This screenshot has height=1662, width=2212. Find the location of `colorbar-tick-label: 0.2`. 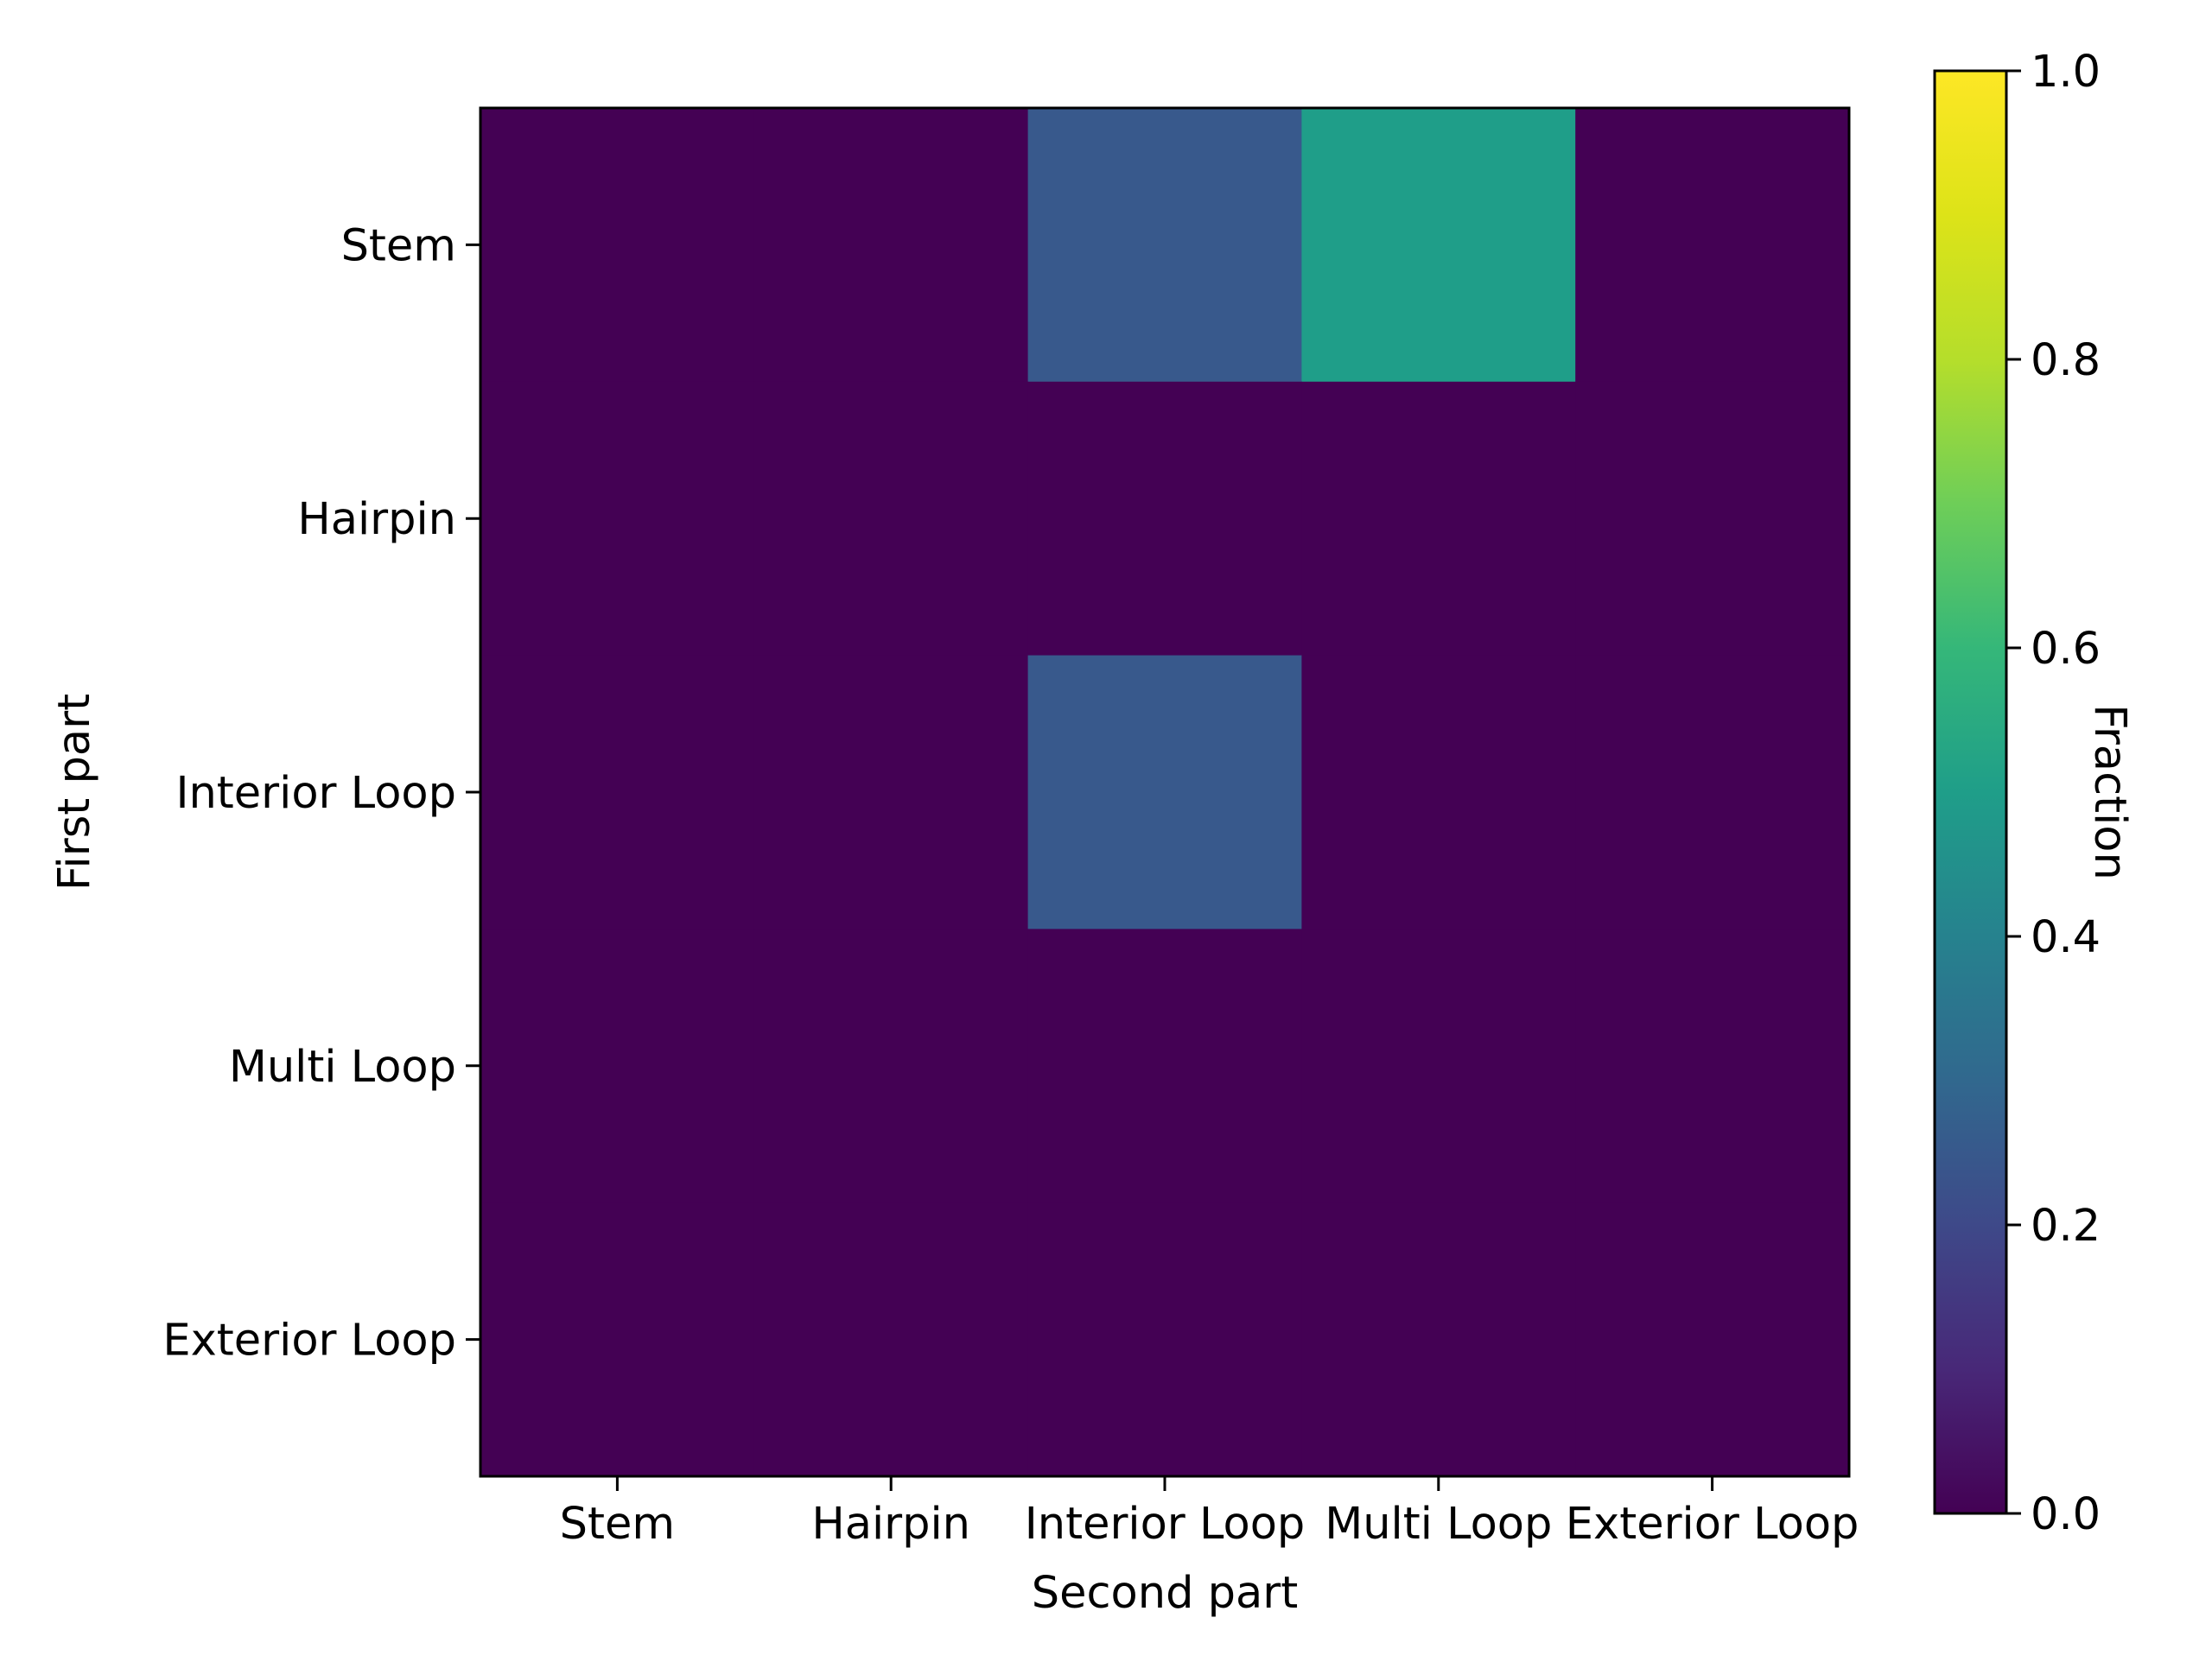

colorbar-tick-label: 0.2 is located at coordinates (2066, 1226).